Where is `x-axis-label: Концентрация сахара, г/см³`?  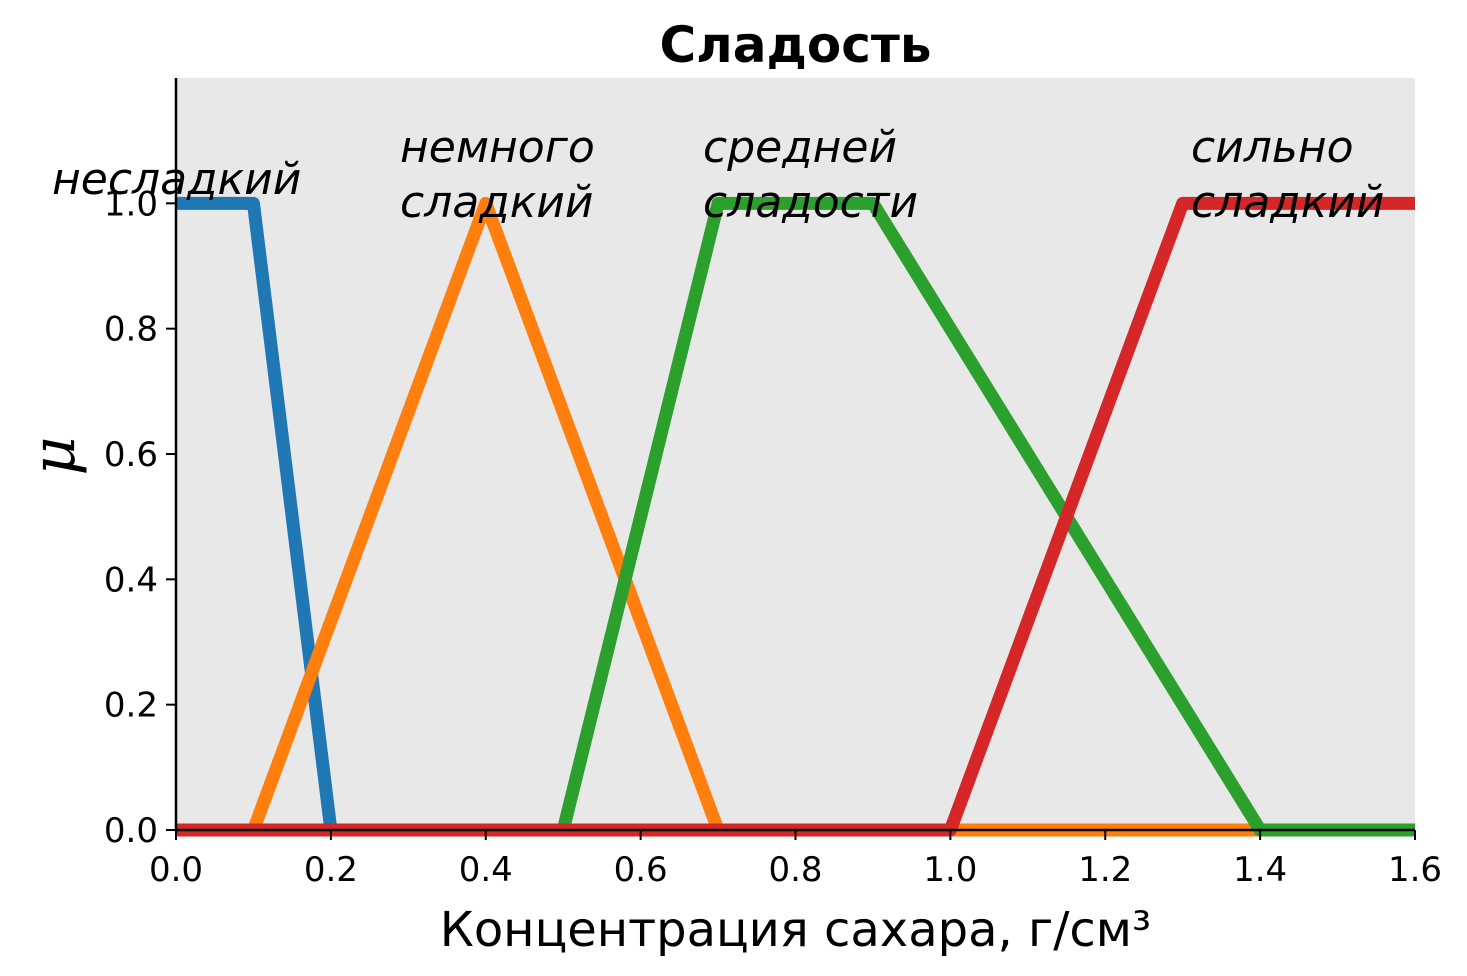
x-axis-label: Концентрация сахара, г/см³ is located at coordinates (796, 930).